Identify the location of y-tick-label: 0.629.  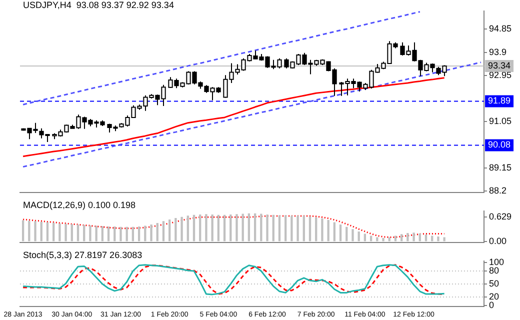
(500, 217).